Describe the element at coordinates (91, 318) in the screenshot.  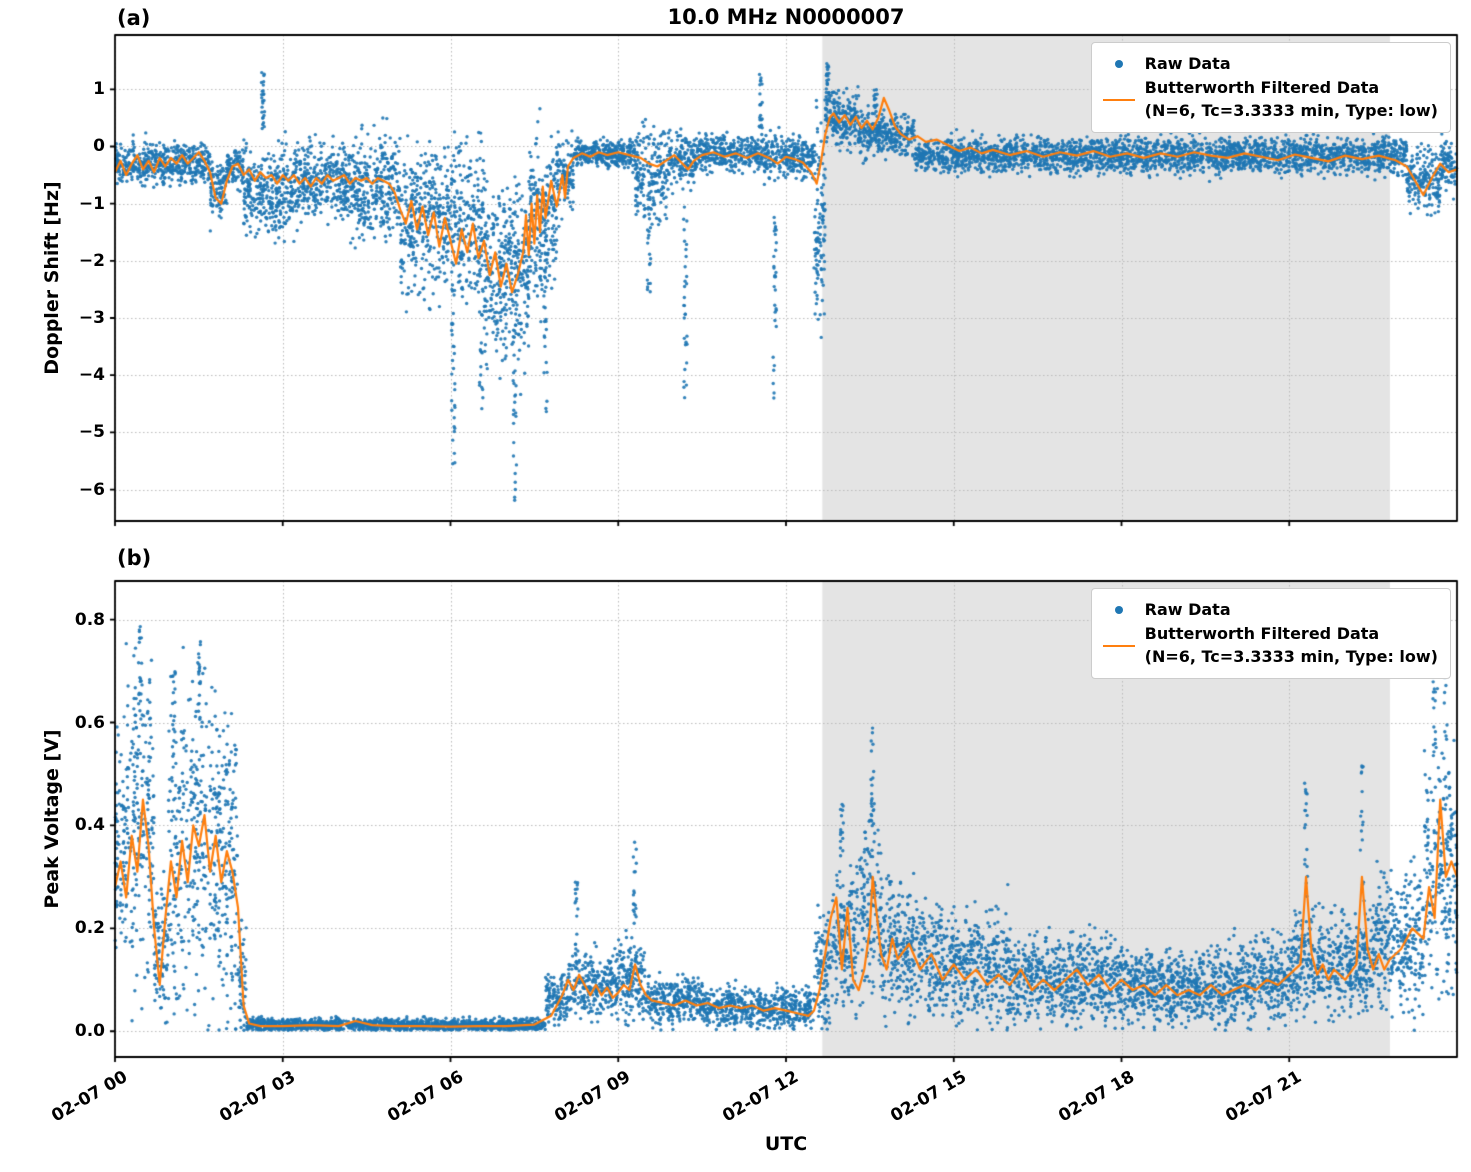
I see `y-tick-label: −3` at that location.